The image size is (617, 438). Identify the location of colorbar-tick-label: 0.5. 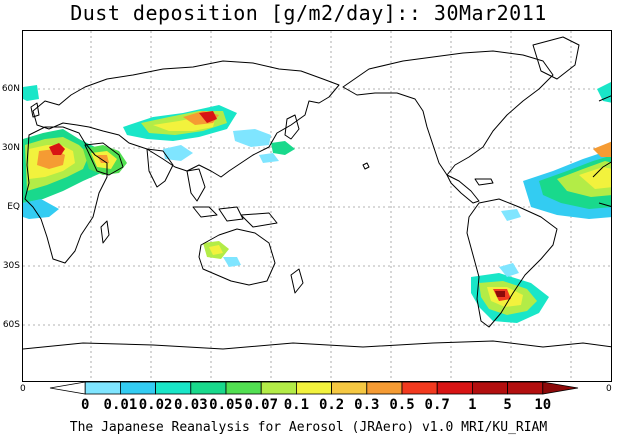
(402, 405).